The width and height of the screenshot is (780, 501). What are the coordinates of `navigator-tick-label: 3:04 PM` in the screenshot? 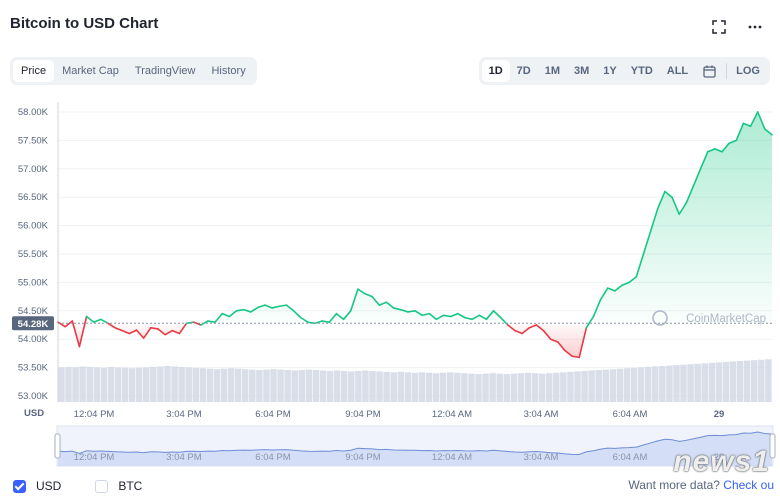 It's located at (183, 457).